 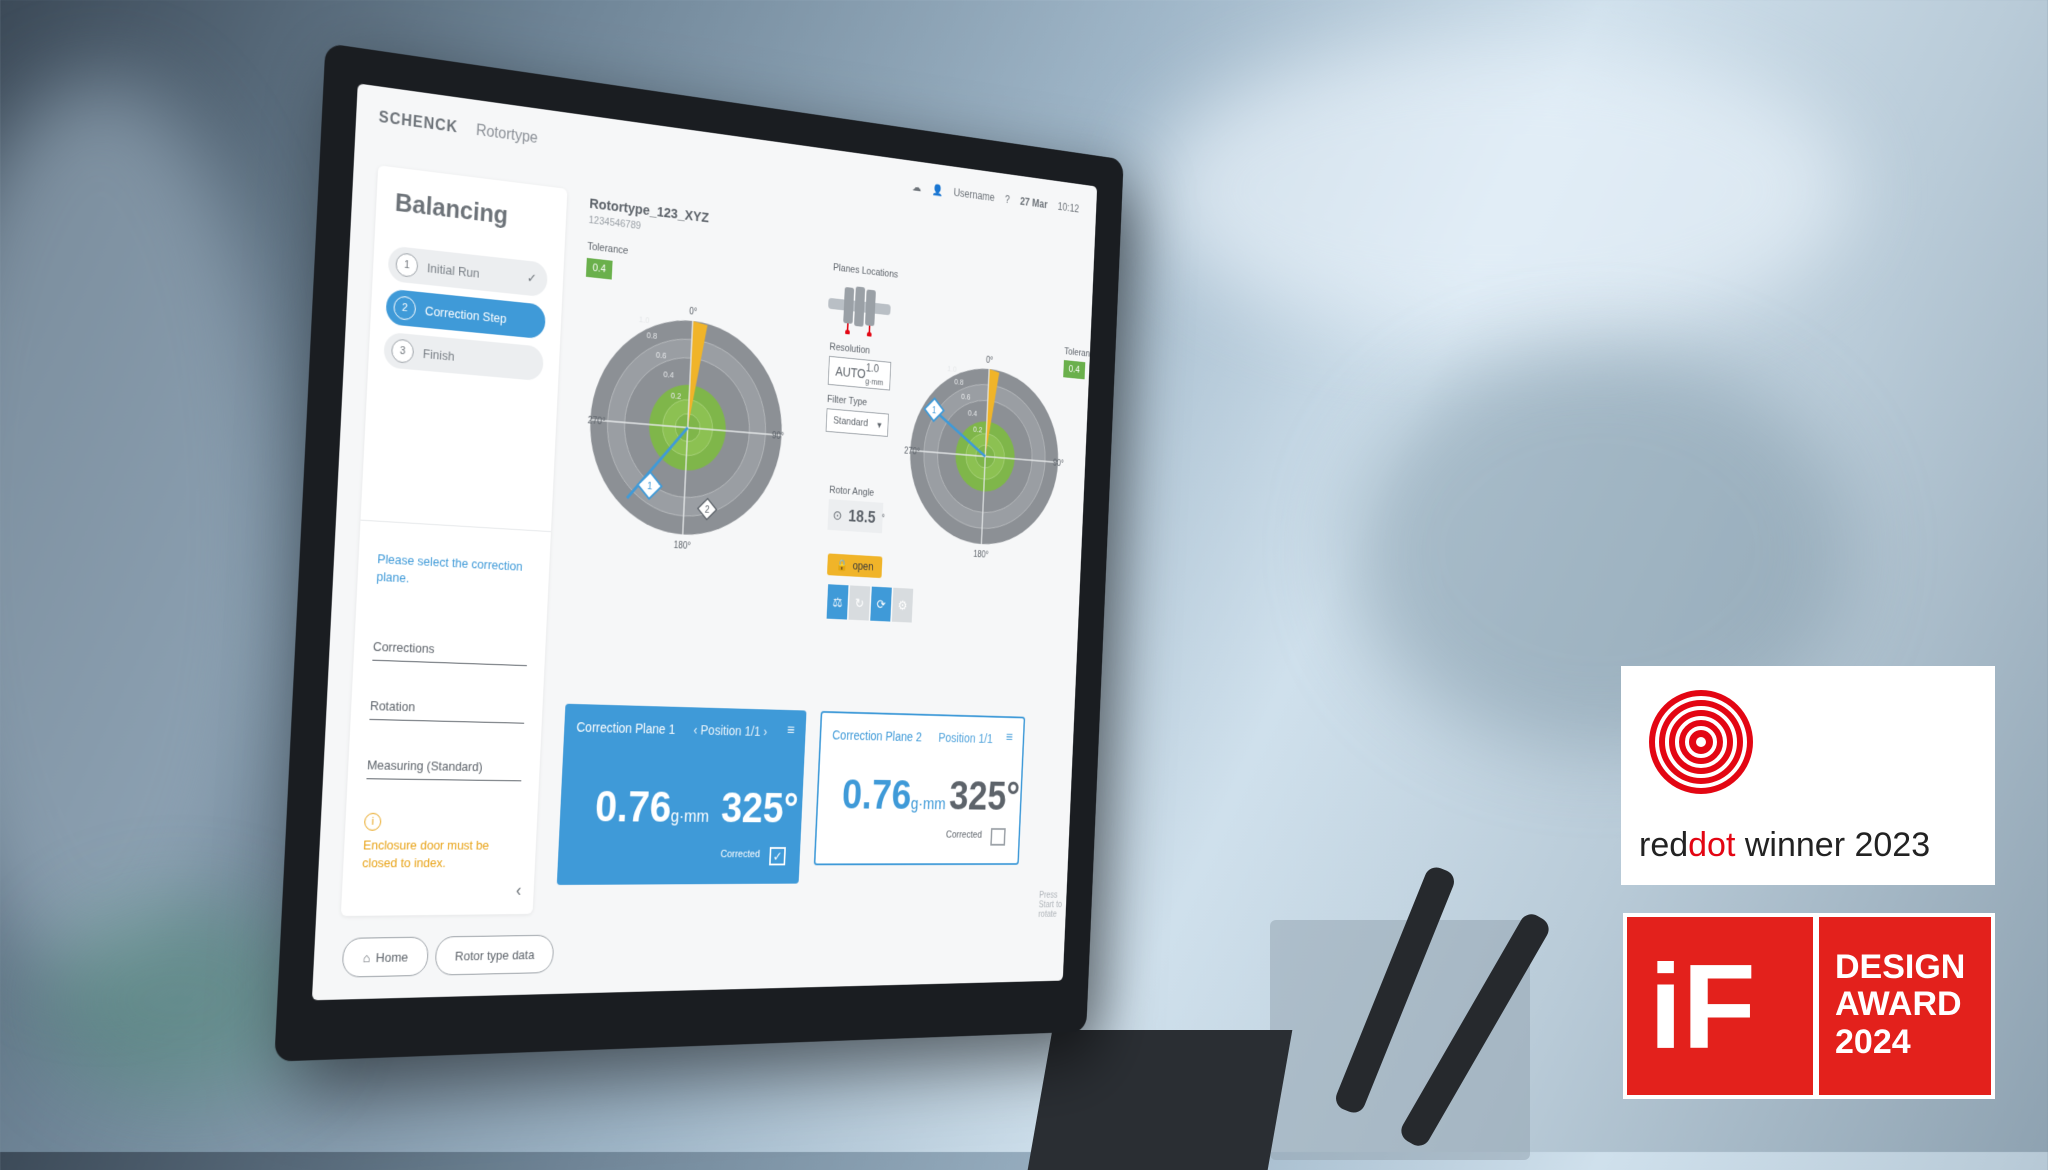 I want to click on ring-label: 1.0, so click(x=952, y=369).